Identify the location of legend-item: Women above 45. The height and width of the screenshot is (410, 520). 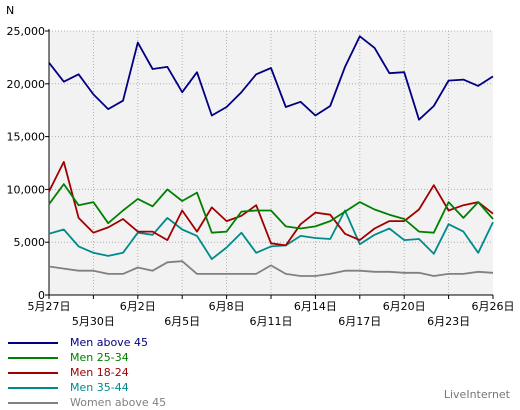
(87, 402).